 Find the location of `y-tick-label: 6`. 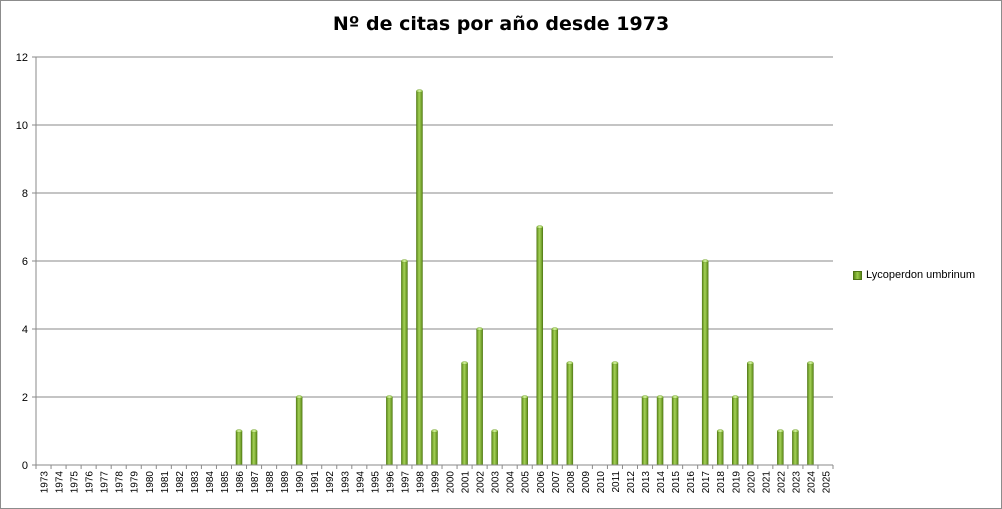

y-tick-label: 6 is located at coordinates (25, 262).